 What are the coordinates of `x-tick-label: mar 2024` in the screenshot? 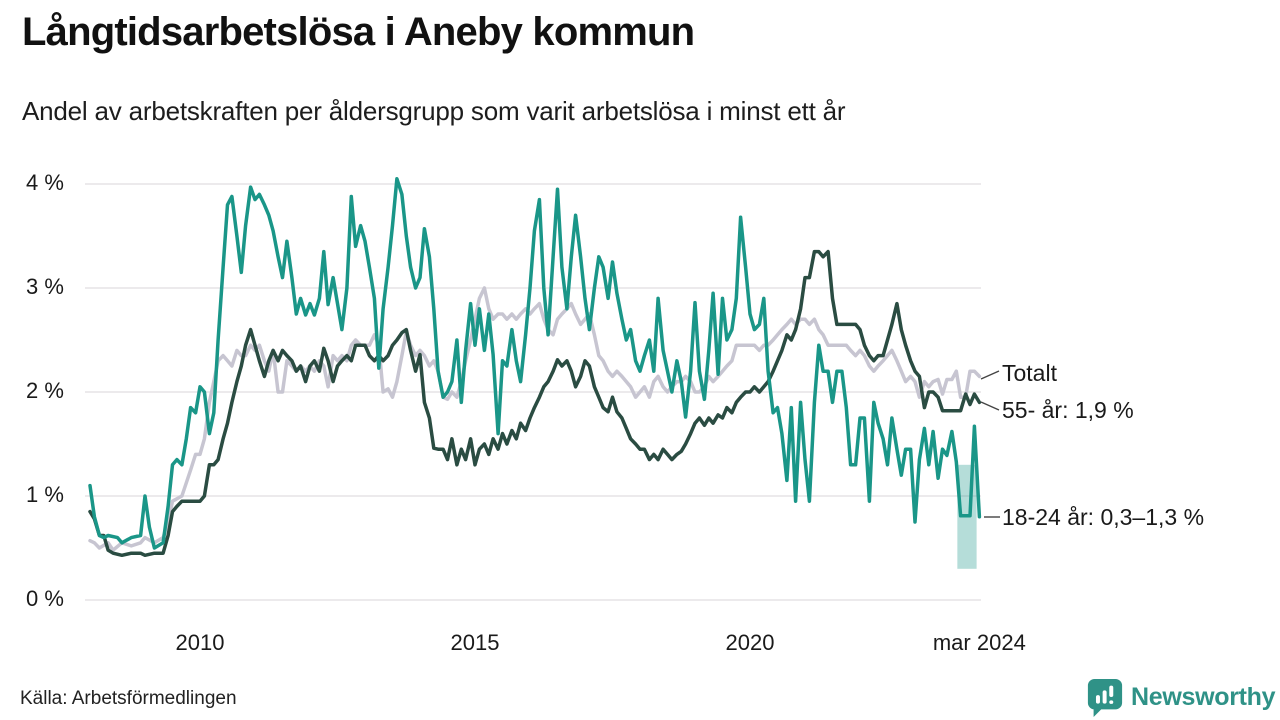 It's located at (979, 642).